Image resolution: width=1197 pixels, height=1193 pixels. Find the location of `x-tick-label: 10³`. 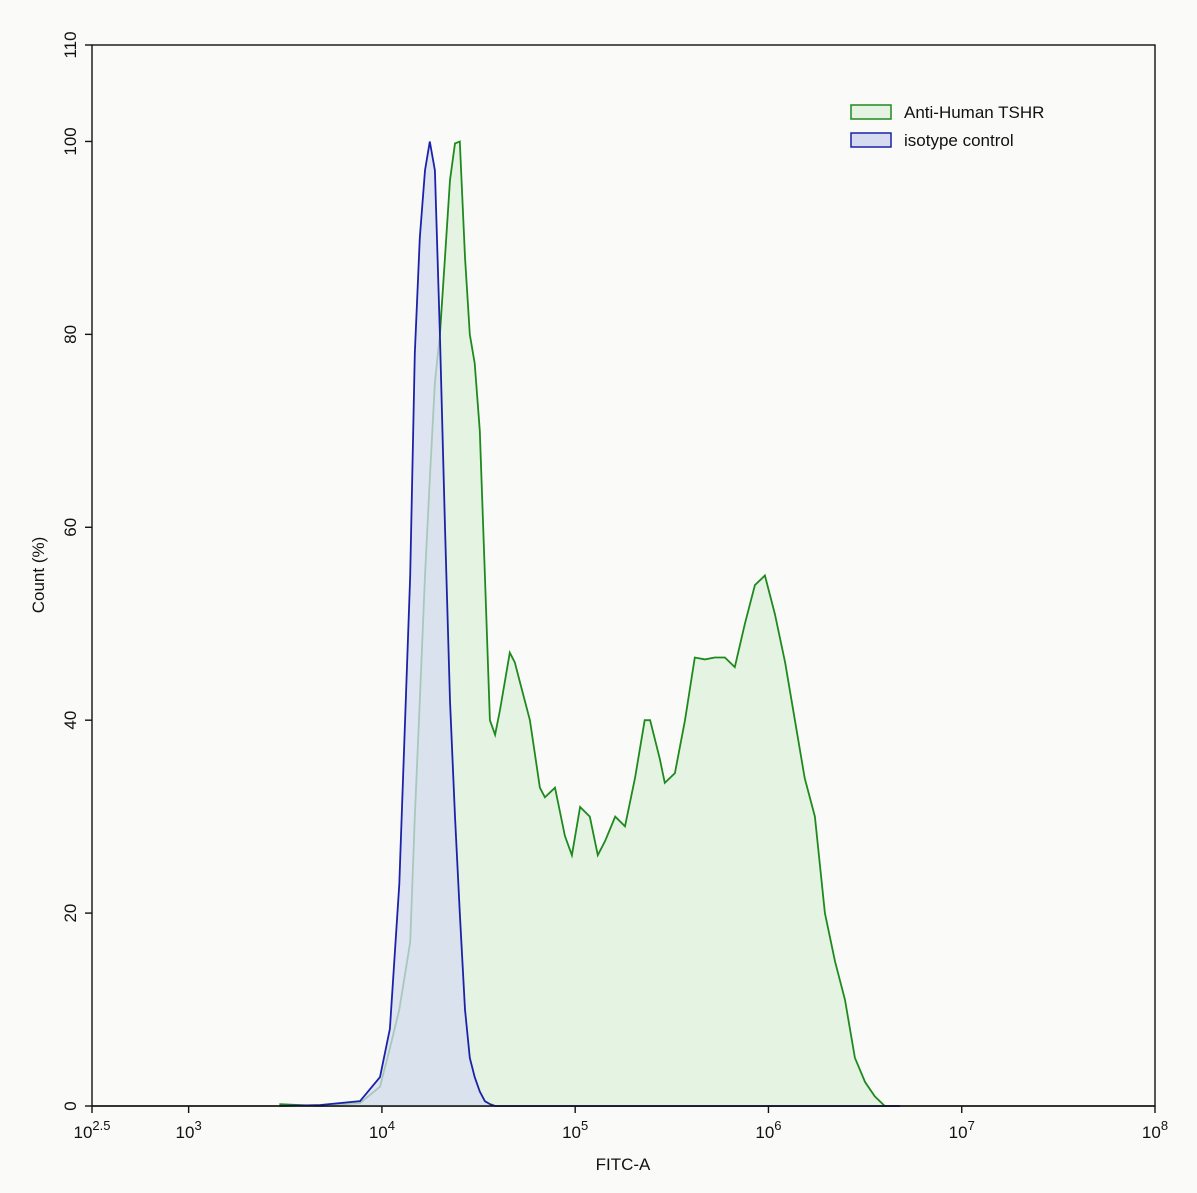

x-tick-label: 10³ is located at coordinates (189, 1130).